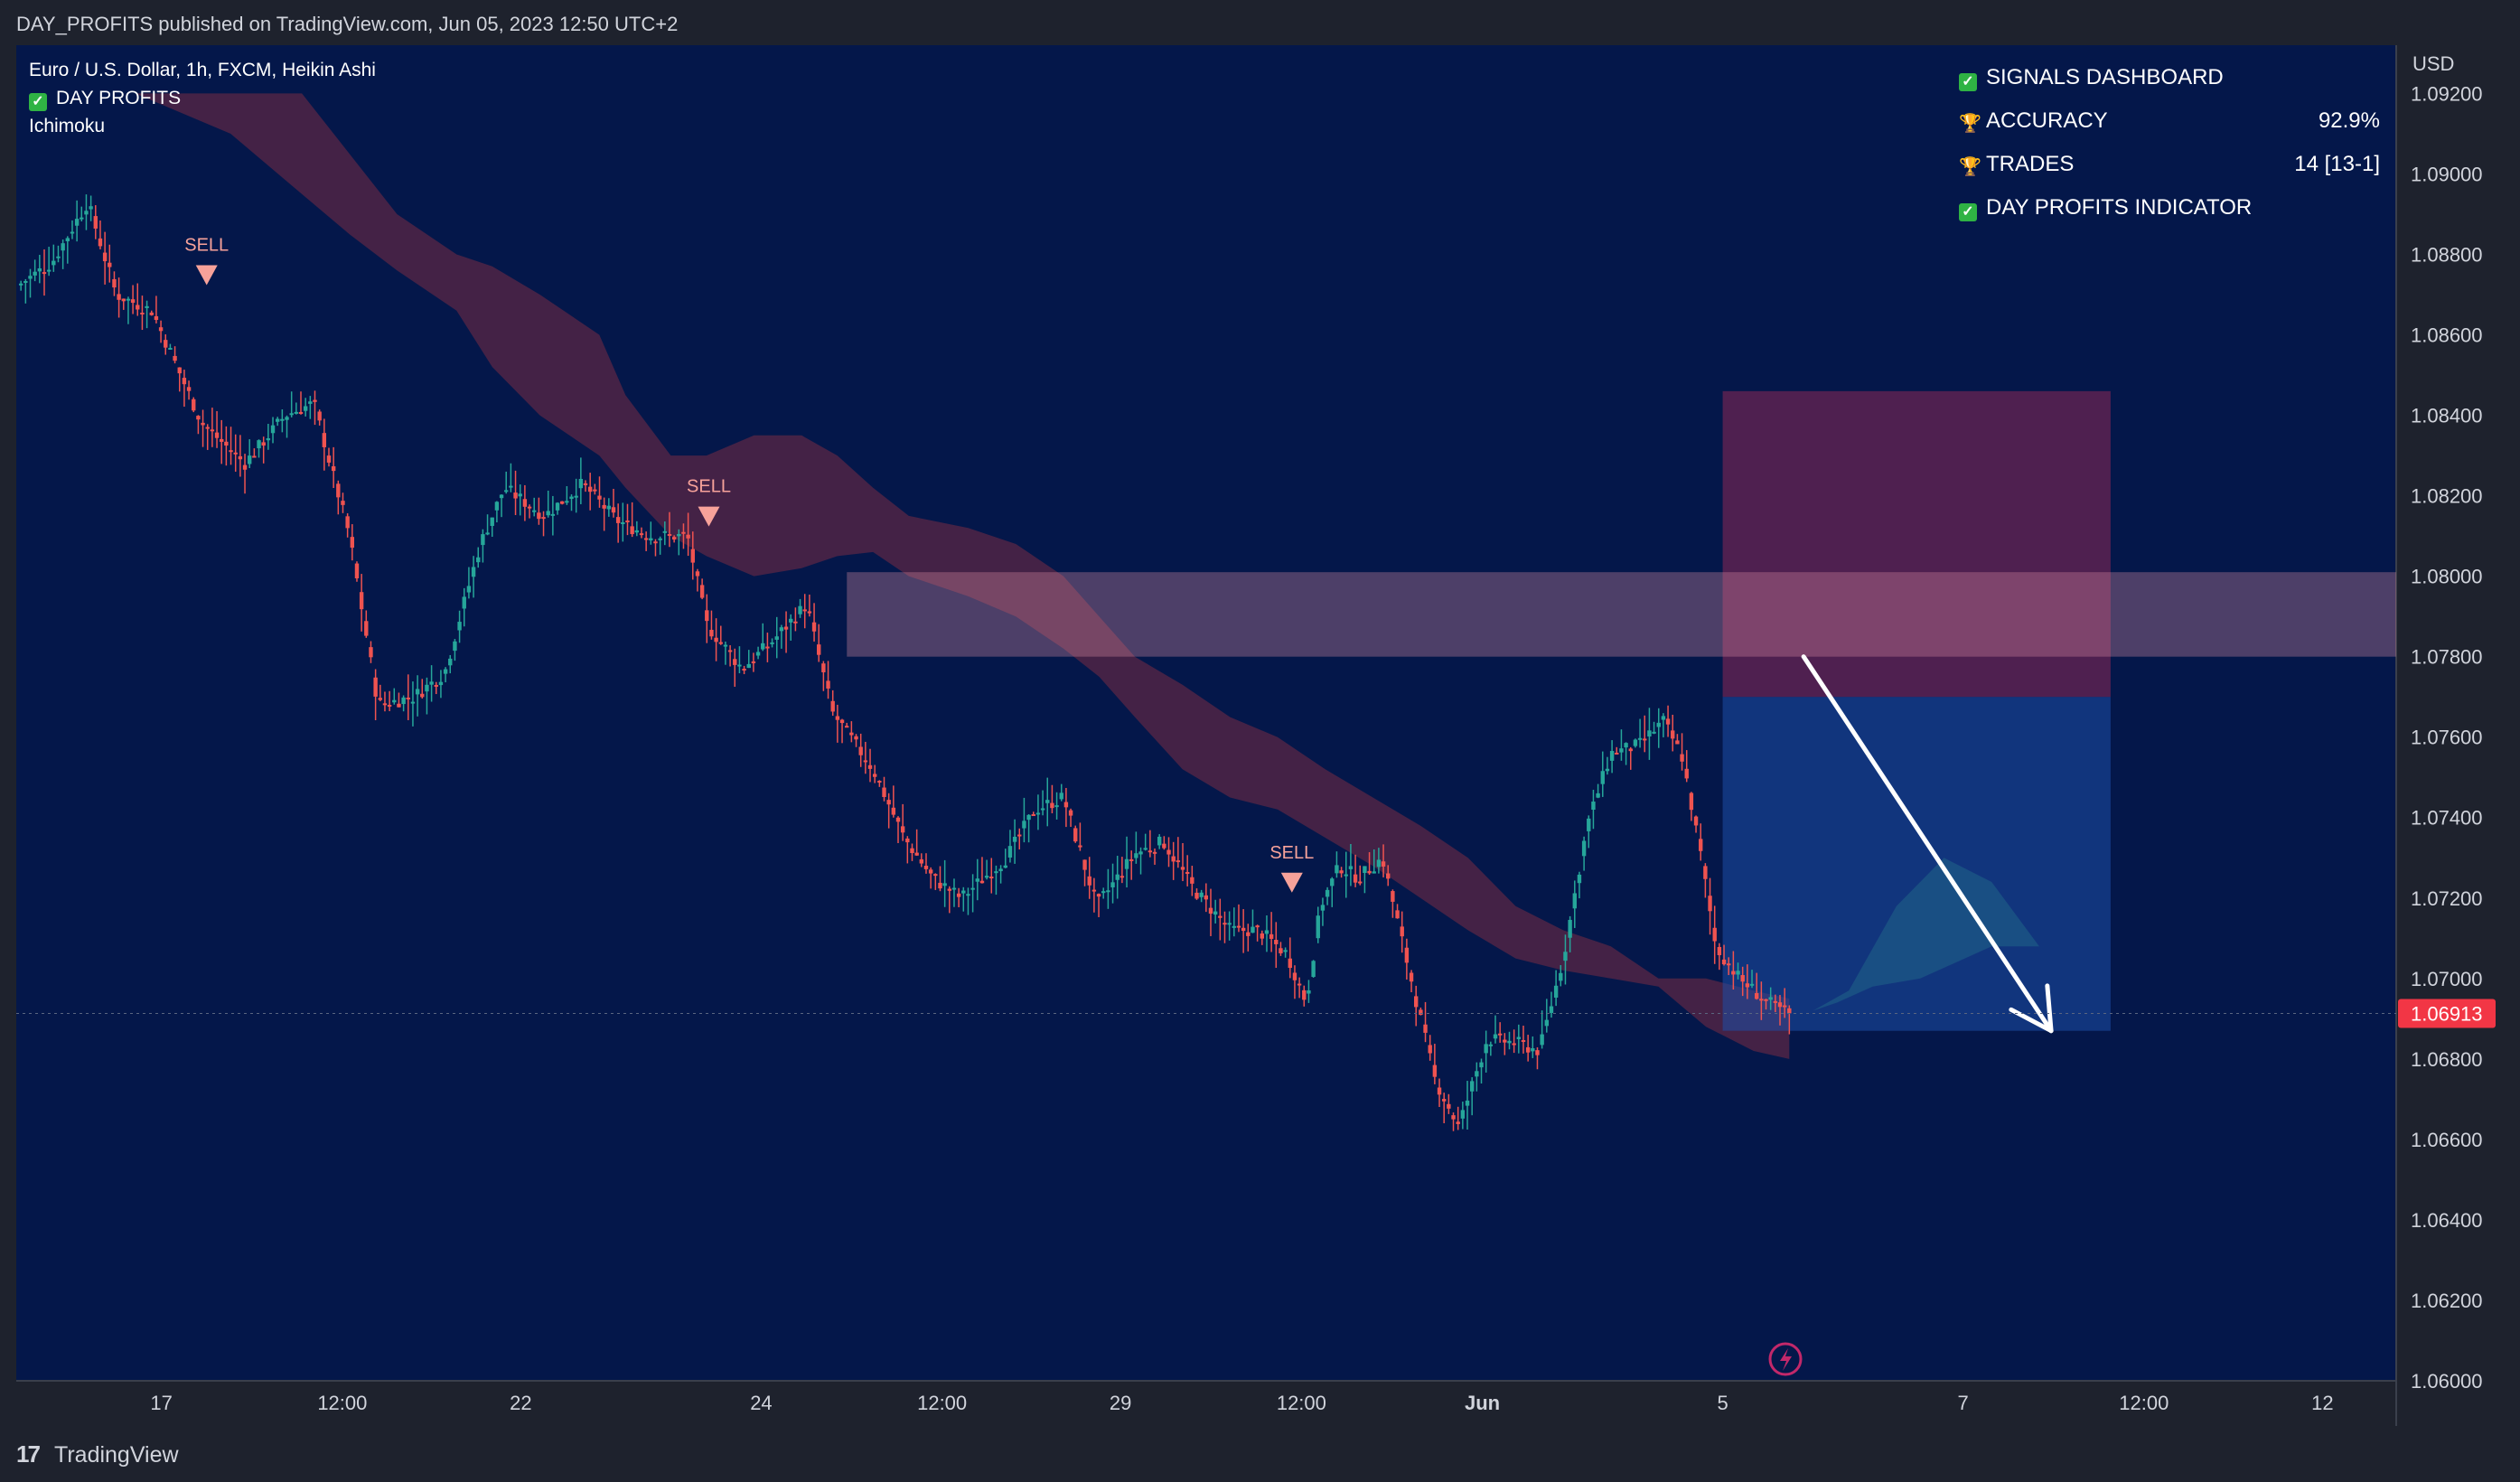 This screenshot has width=2520, height=1482. I want to click on dashboard-title: SIGNALS DASHBOARD, so click(2105, 77).